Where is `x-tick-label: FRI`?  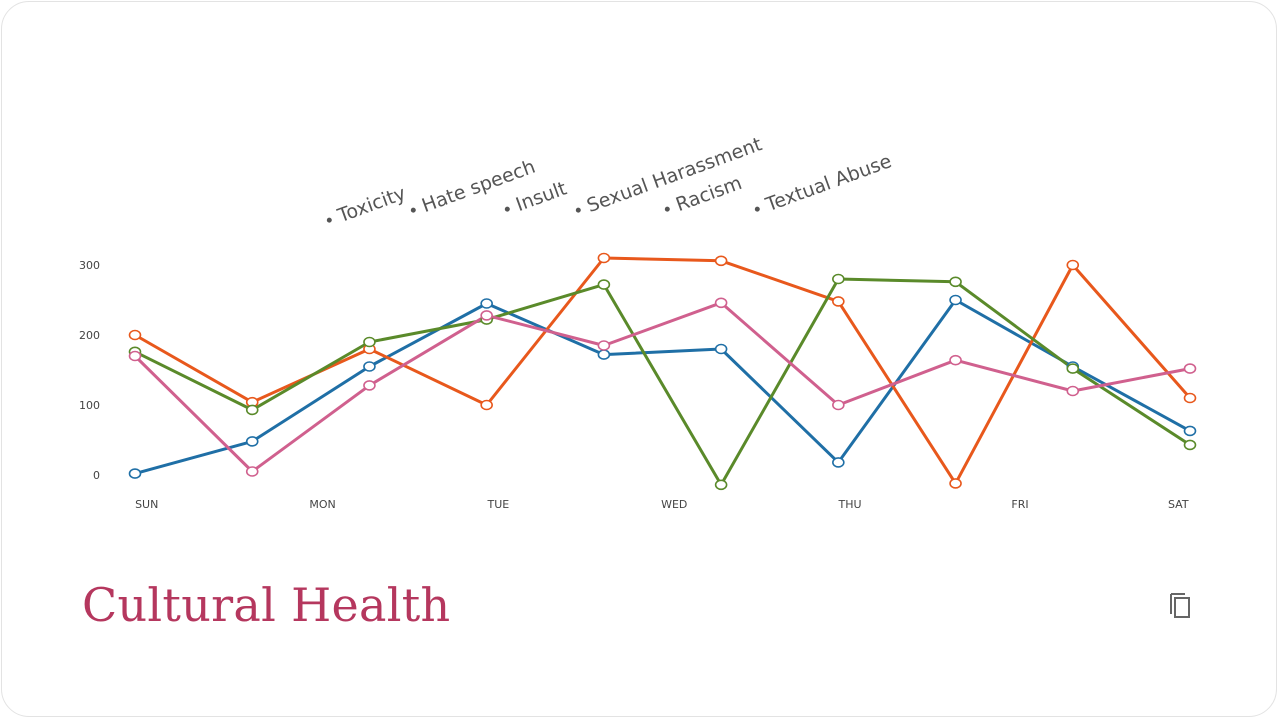 x-tick-label: FRI is located at coordinates (1019, 504).